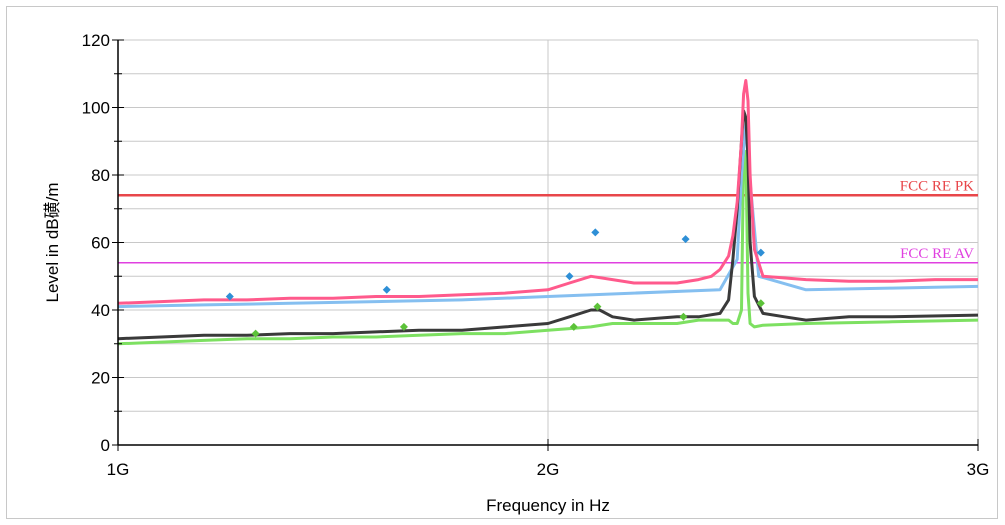 The height and width of the screenshot is (525, 1005). I want to click on x-tick-label: 2G, so click(548, 469).